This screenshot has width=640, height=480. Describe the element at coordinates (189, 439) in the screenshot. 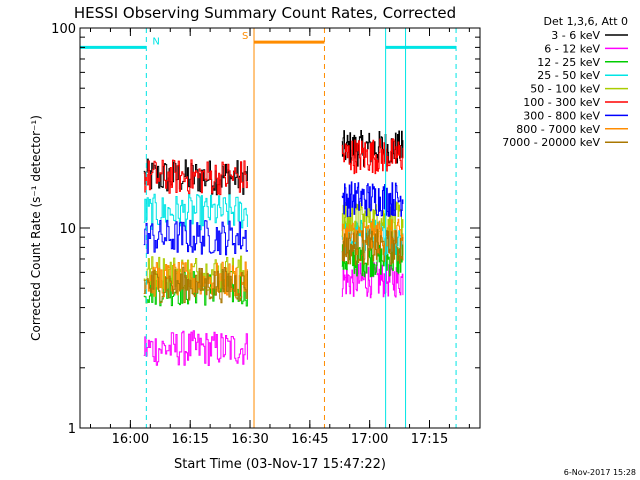

I see `x-tick-label-16:15: 16:15` at that location.